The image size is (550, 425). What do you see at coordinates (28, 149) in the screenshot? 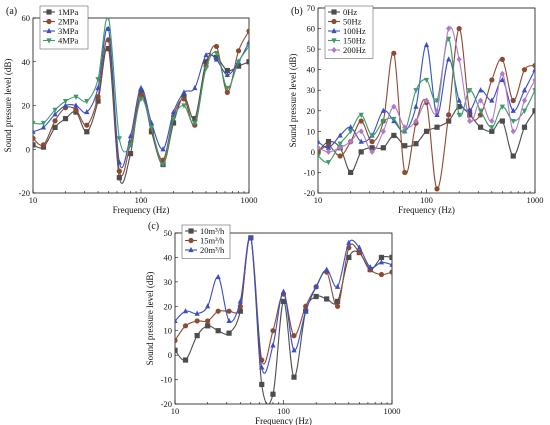
I see `y-tick-label: 0` at bounding box center [28, 149].